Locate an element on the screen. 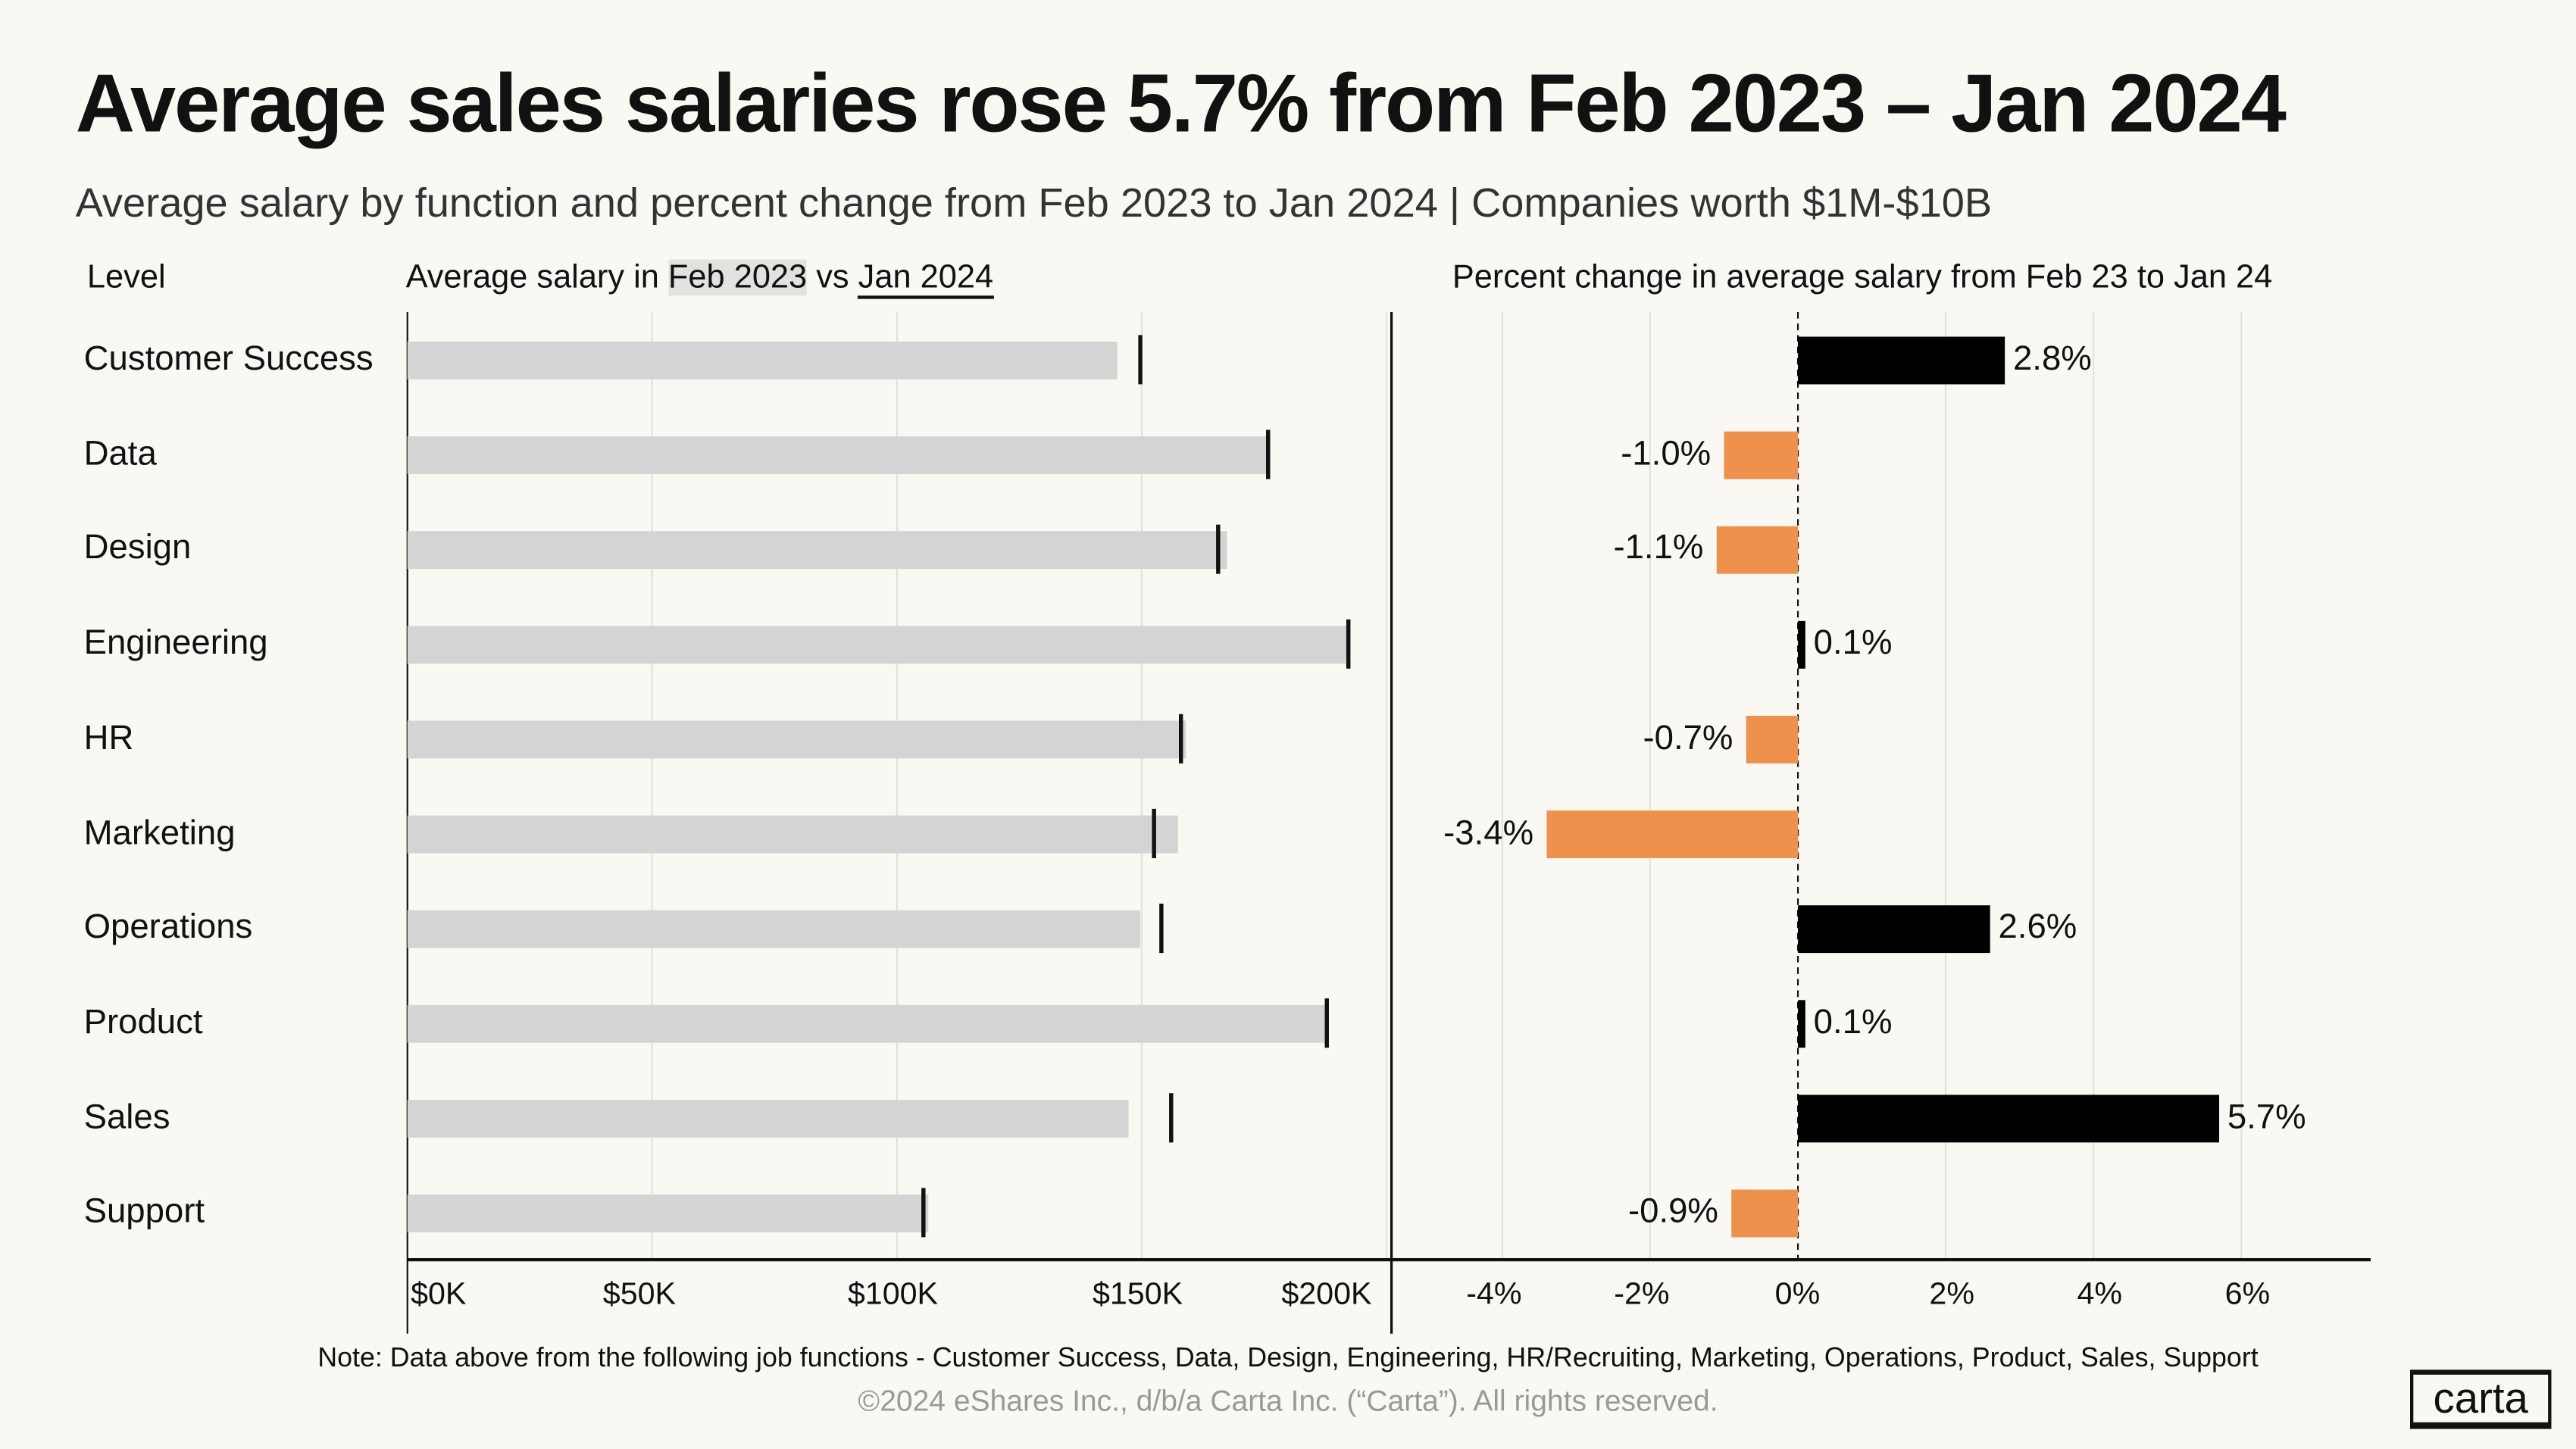  x-tick-label: $50K is located at coordinates (639, 1295).